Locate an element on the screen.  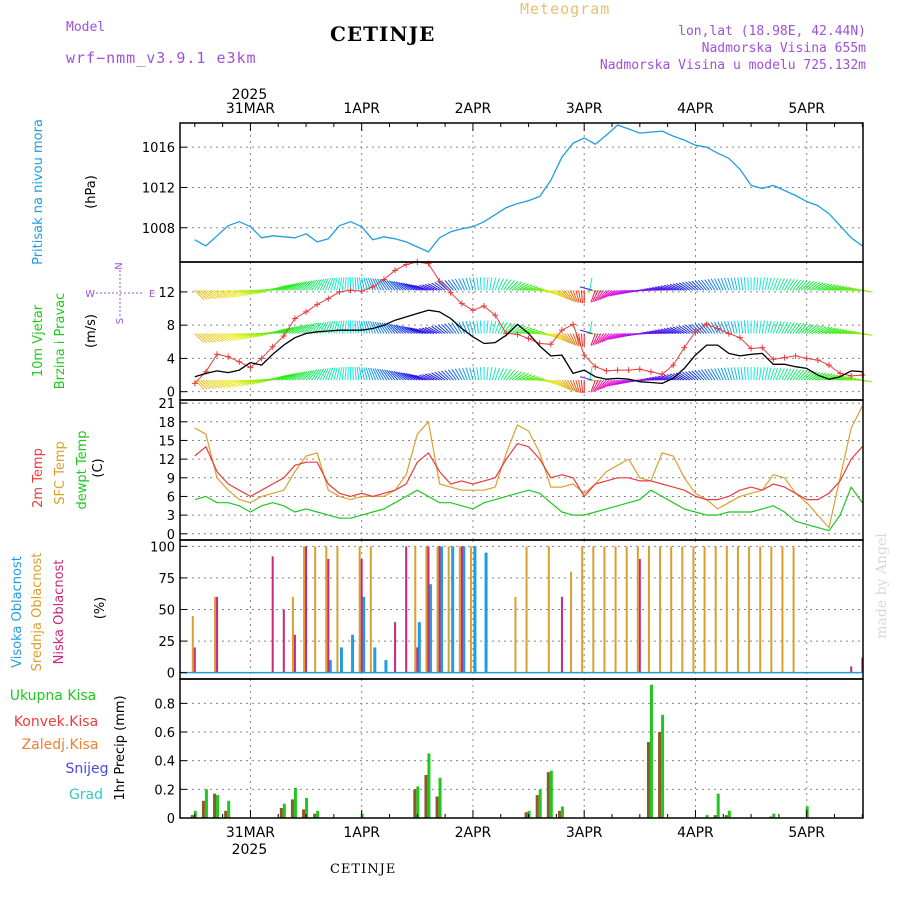
precip-conv-bar is located at coordinates (304, 813).